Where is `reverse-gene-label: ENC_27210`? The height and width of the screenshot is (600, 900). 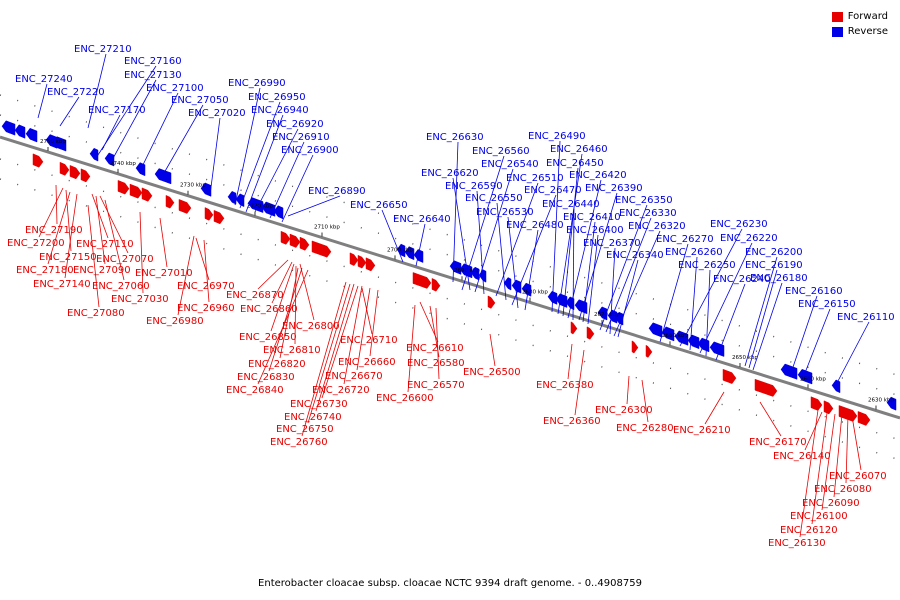
reverse-gene-label: ENC_27210 is located at coordinates (103, 49).